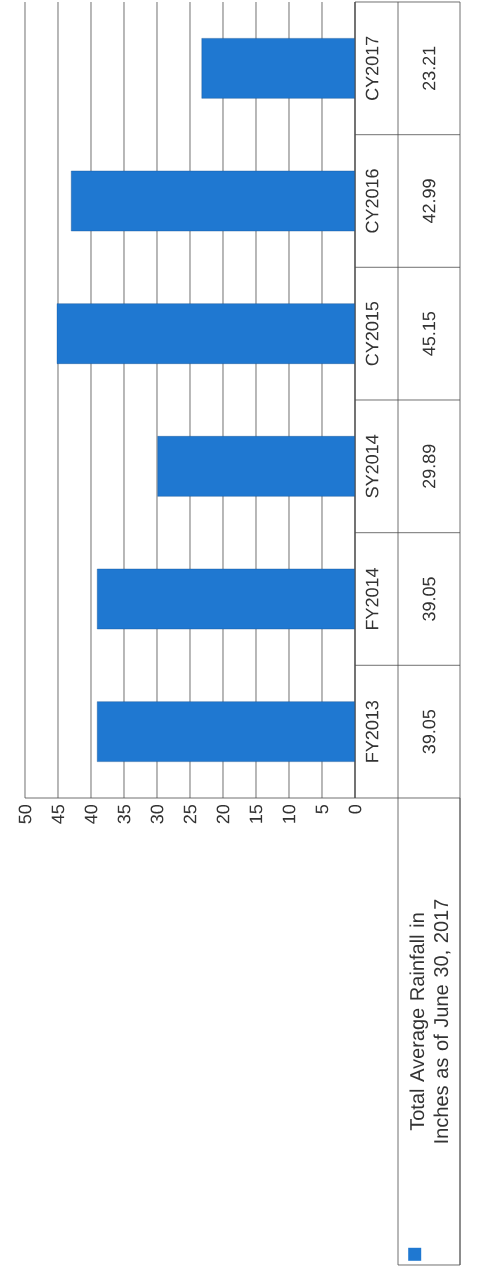  I want to click on y-tick-label: CY2016, so click(372, 201).